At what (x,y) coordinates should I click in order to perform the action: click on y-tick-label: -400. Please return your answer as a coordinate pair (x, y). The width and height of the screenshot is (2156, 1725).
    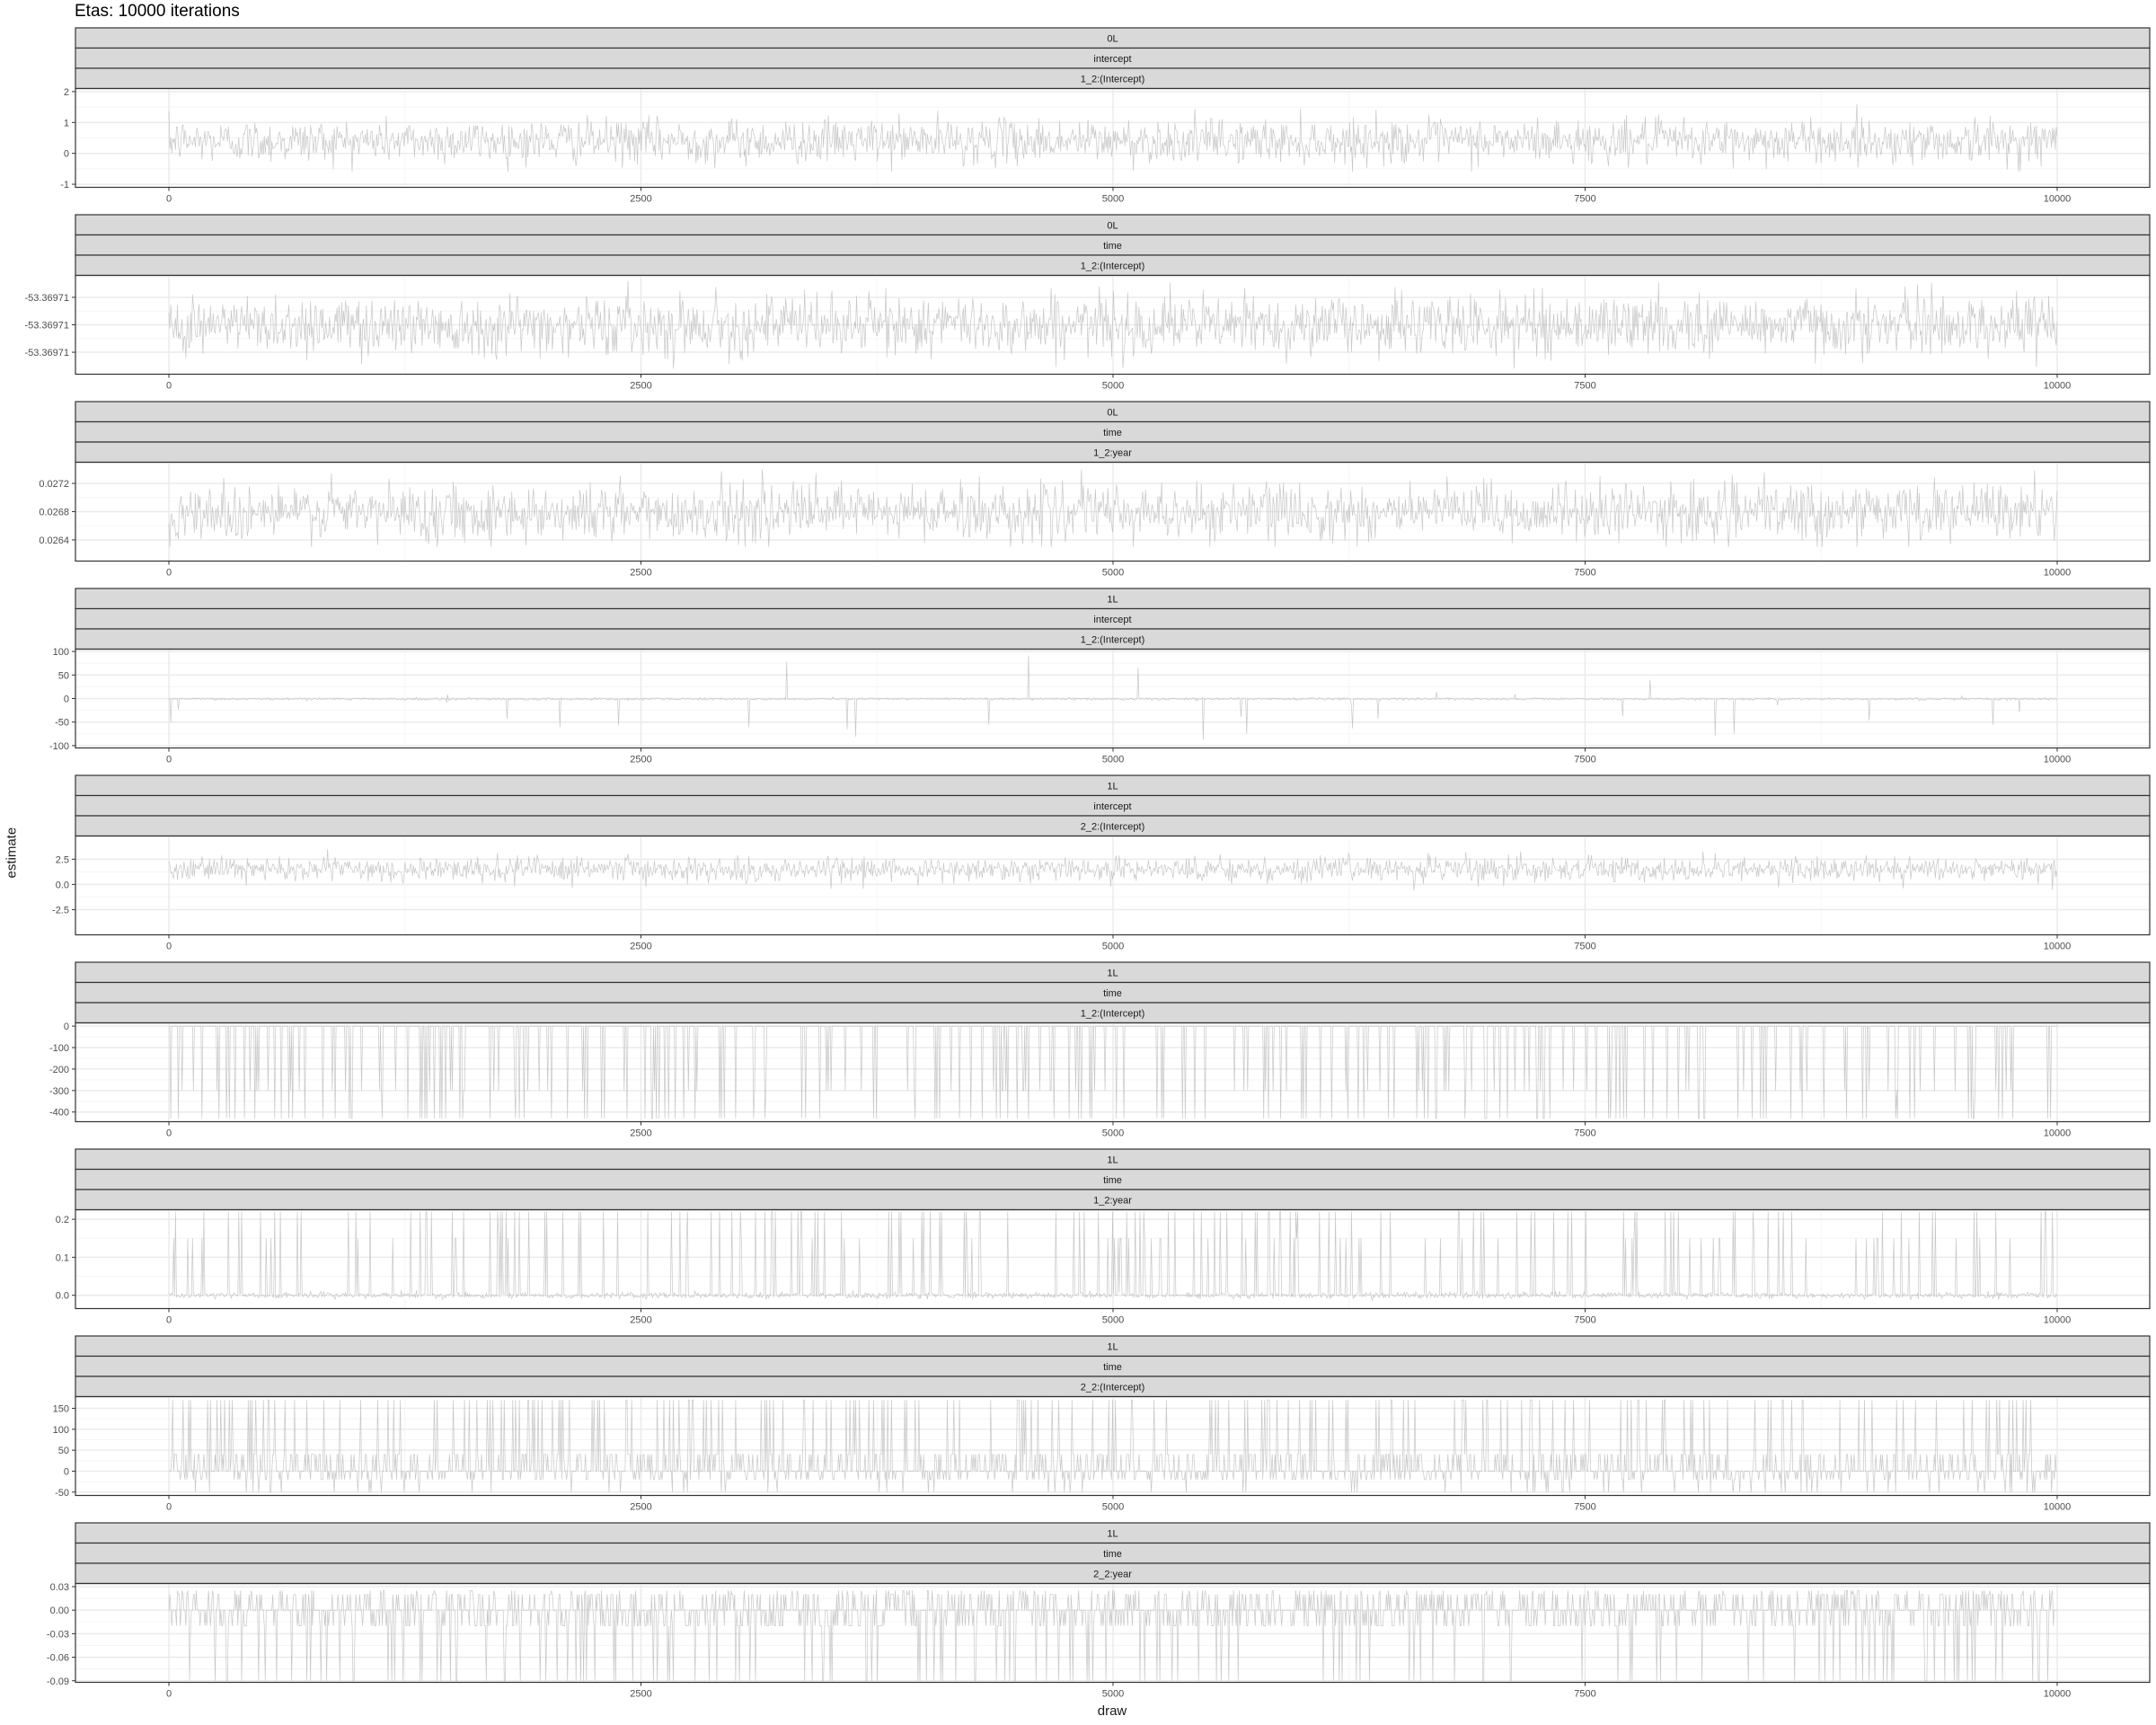
    Looking at the image, I should click on (59, 1113).